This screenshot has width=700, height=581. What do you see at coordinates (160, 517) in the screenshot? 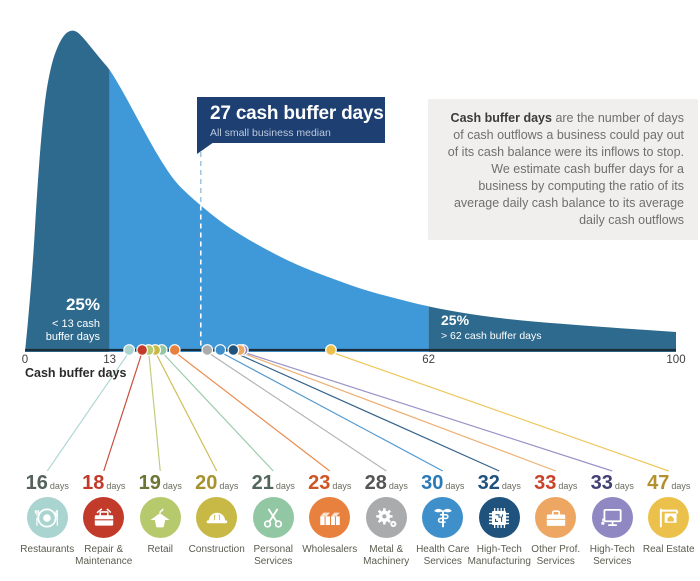
I see `hanger-icon` at bounding box center [160, 517].